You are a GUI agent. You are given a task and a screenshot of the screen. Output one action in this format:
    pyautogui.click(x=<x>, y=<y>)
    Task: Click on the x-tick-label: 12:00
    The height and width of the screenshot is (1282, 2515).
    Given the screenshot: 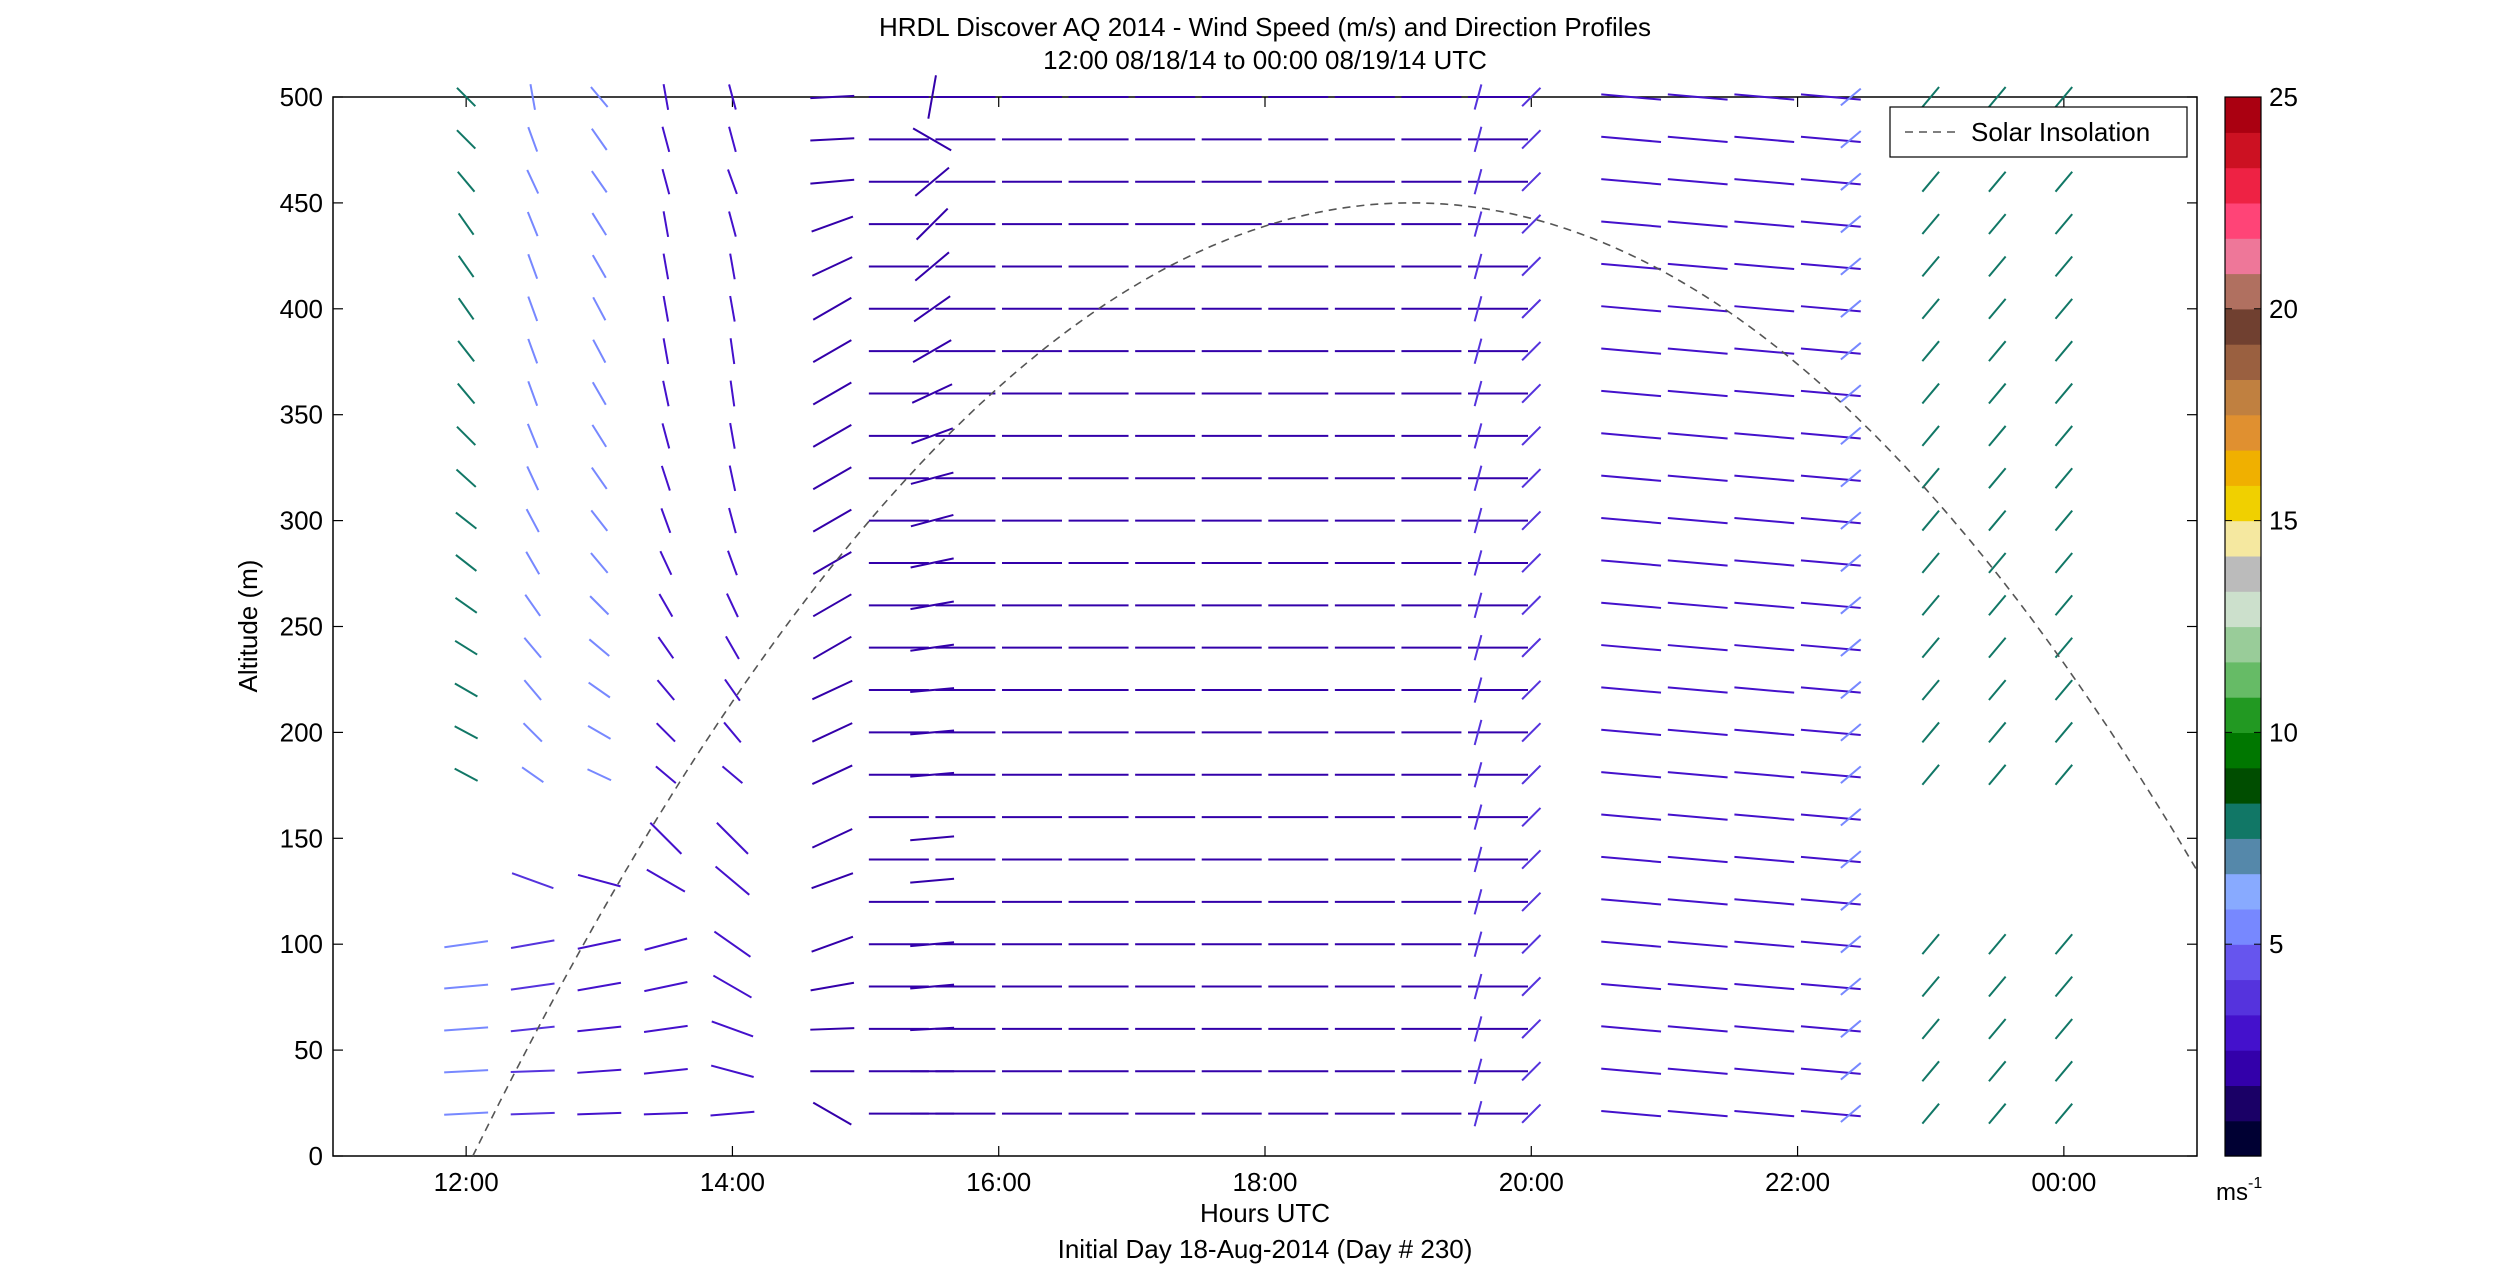 What is the action you would take?
    pyautogui.click(x=466, y=1182)
    